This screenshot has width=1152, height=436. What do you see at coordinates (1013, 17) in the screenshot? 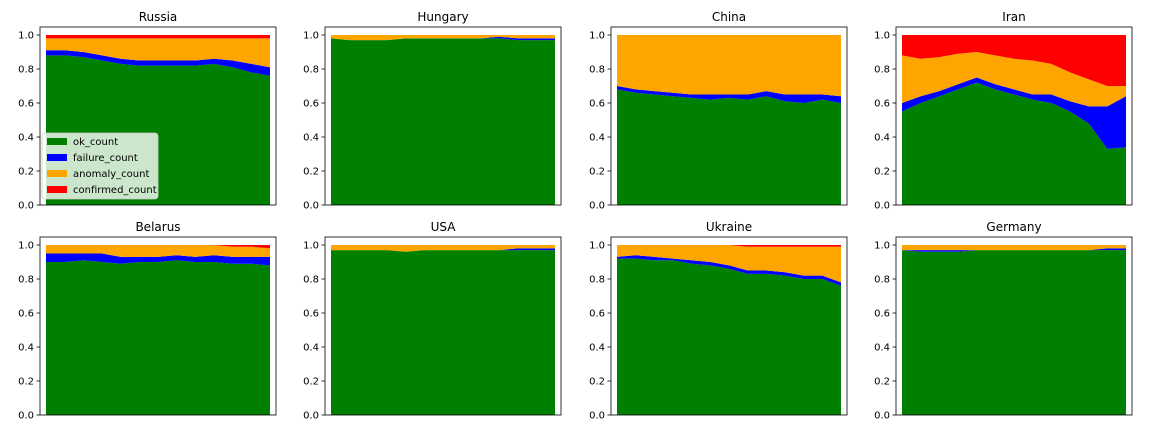
I see `subplot-title: Iran` at bounding box center [1013, 17].